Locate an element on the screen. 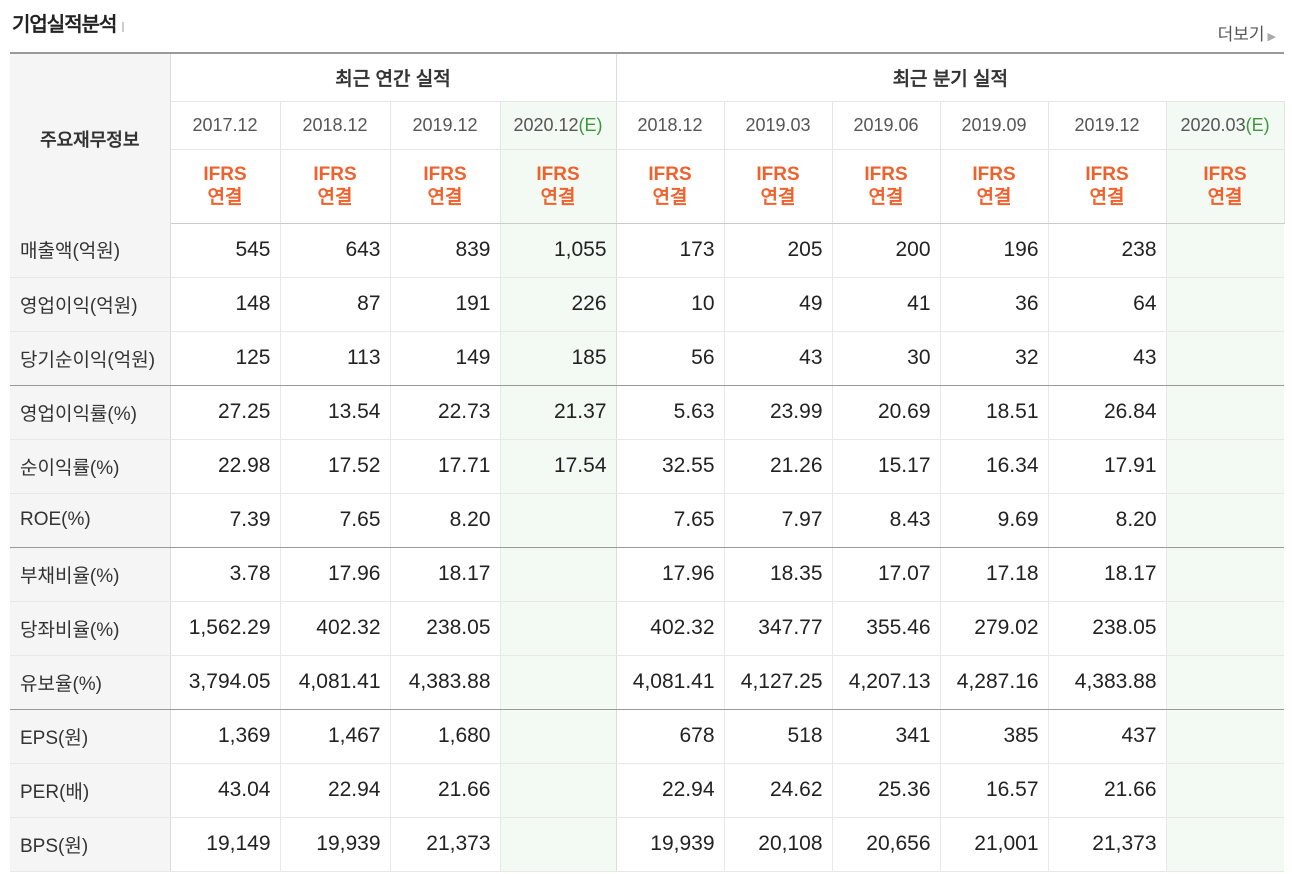  table-cell: 7.97 is located at coordinates (778, 520).